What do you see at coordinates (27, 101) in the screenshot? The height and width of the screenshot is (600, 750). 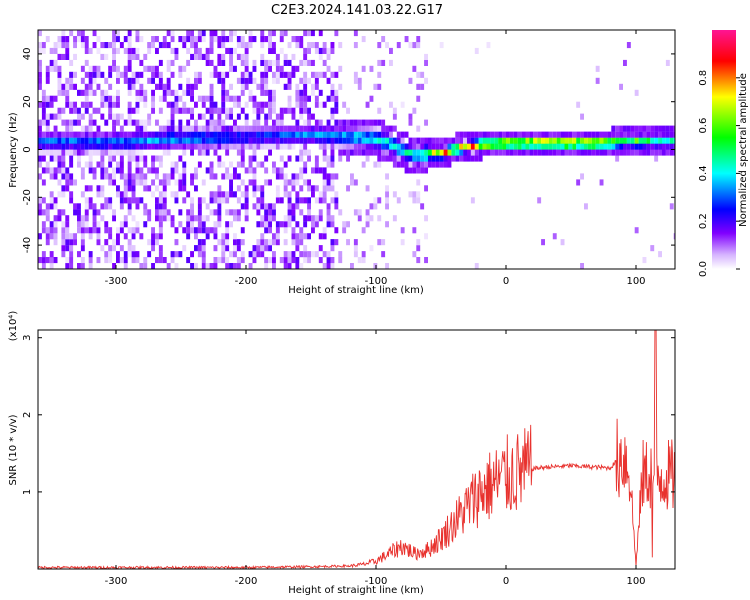 I see `y-tick-label: 20` at bounding box center [27, 101].